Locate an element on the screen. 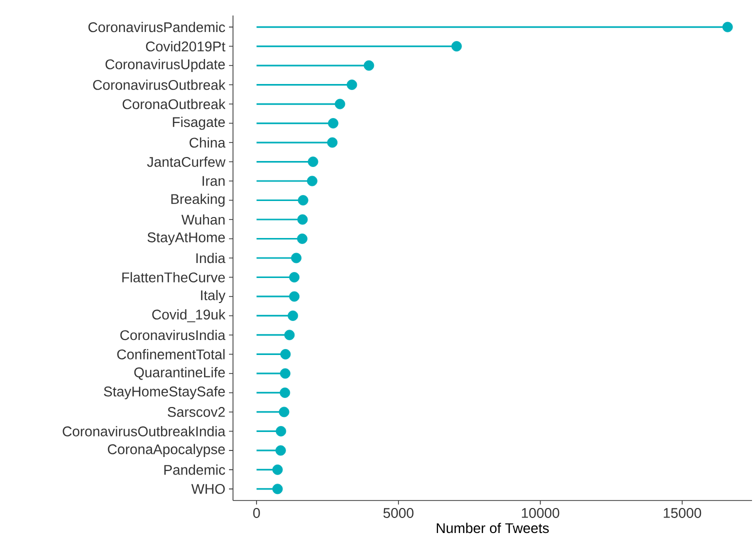 Image resolution: width=754 pixels, height=551 pixels. x-tick-label: 10000 is located at coordinates (541, 513).